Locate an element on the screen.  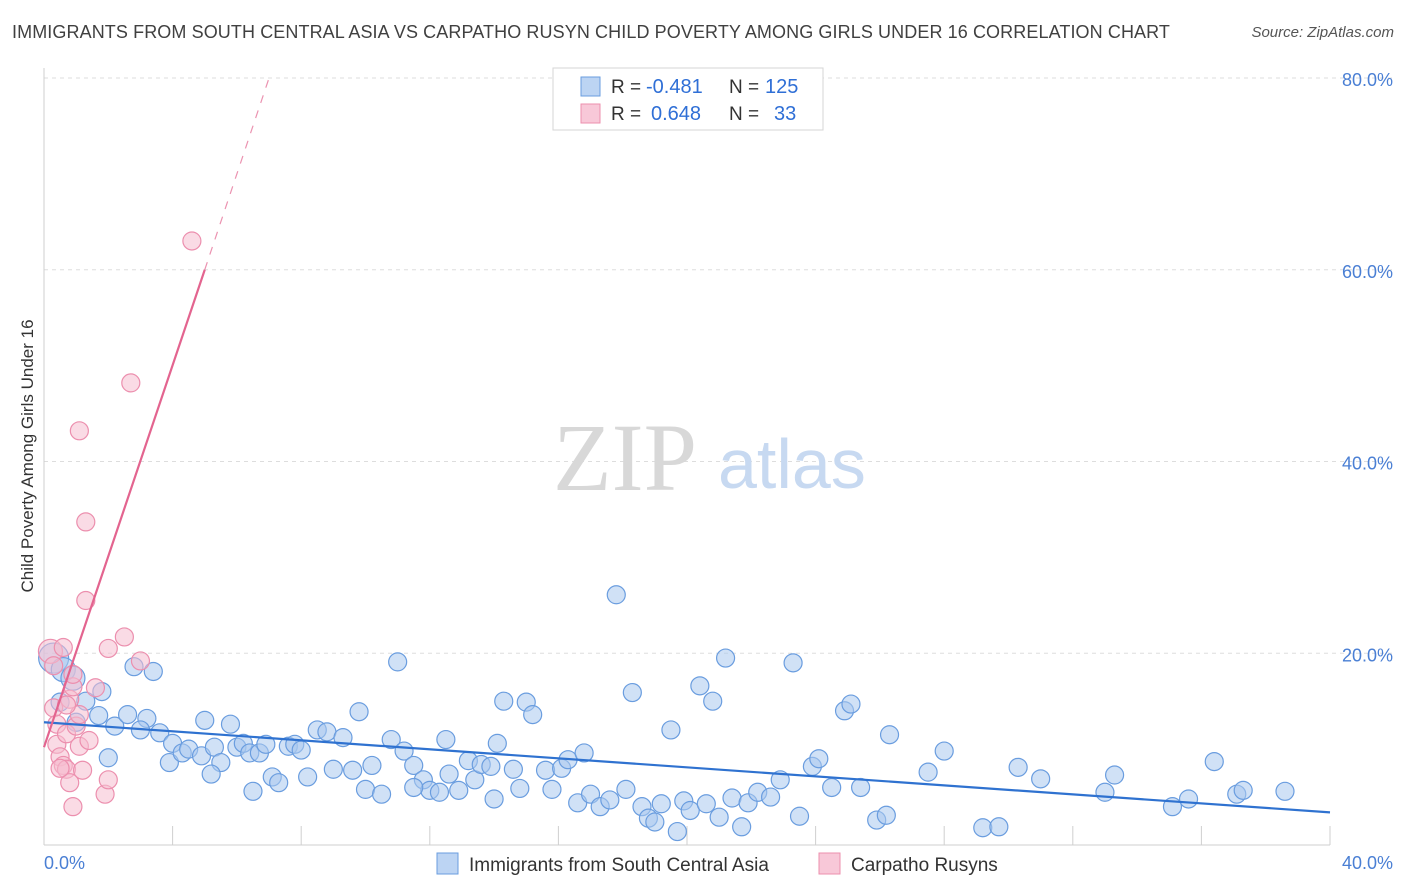
legend-n-label-blue: N = is located at coordinates (744, 87).